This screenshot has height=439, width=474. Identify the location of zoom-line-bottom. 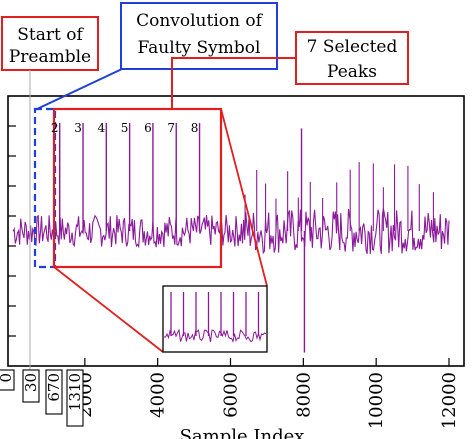
(108, 309).